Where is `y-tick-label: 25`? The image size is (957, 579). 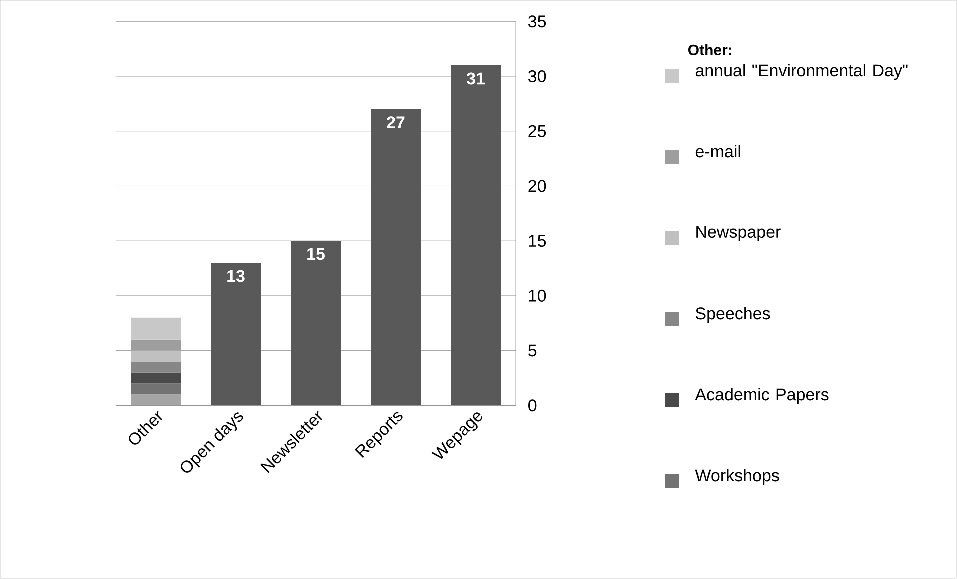
y-tick-label: 25 is located at coordinates (537, 131).